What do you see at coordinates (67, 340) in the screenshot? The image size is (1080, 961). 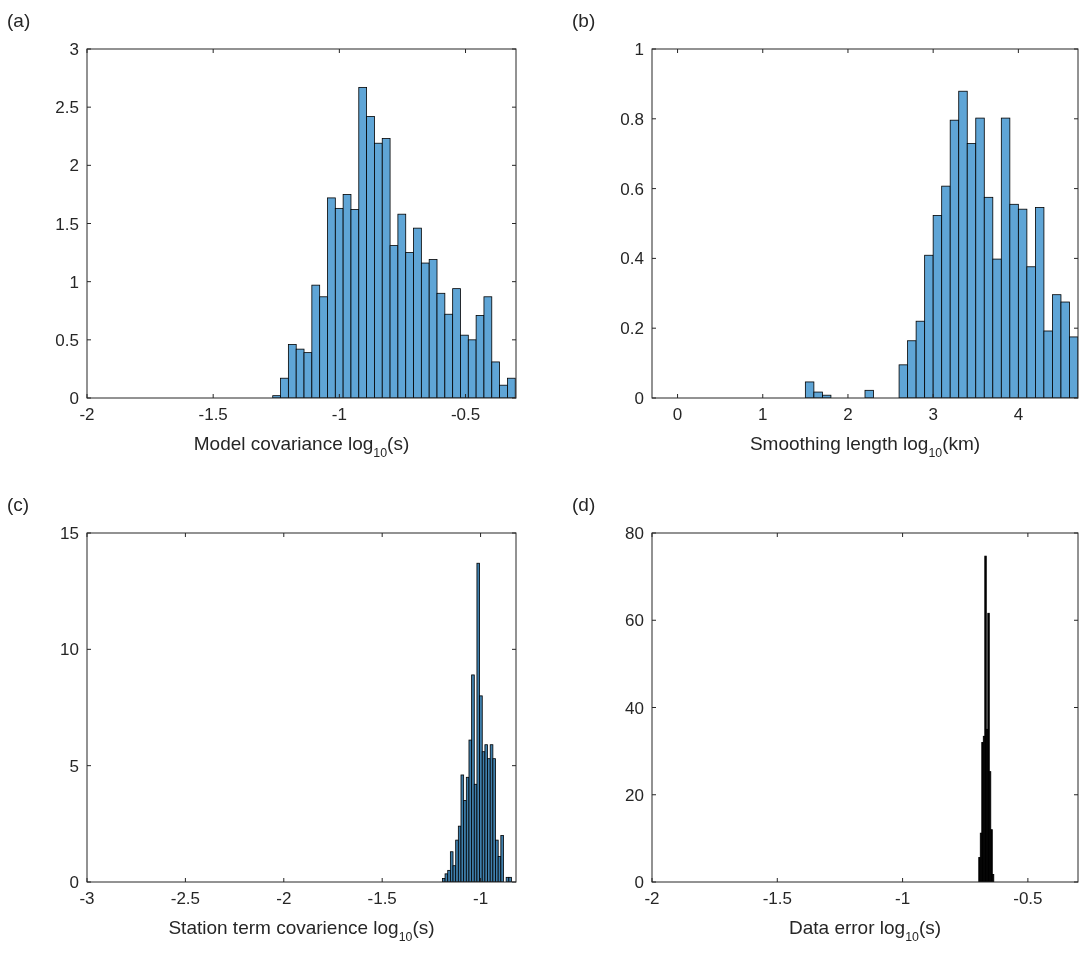 I see `y-tick-label: 0.5` at bounding box center [67, 340].